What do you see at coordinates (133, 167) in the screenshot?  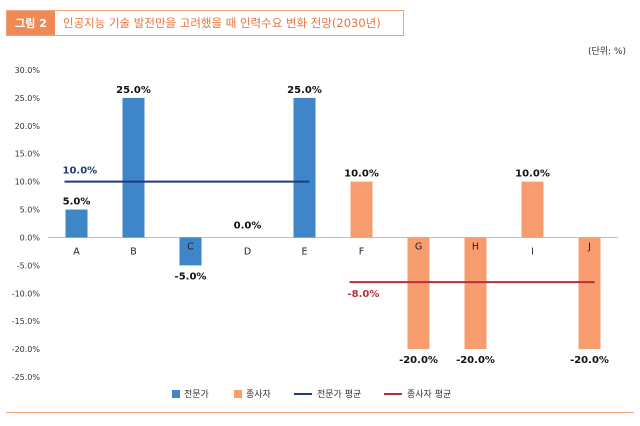 I see `bar-b` at bounding box center [133, 167].